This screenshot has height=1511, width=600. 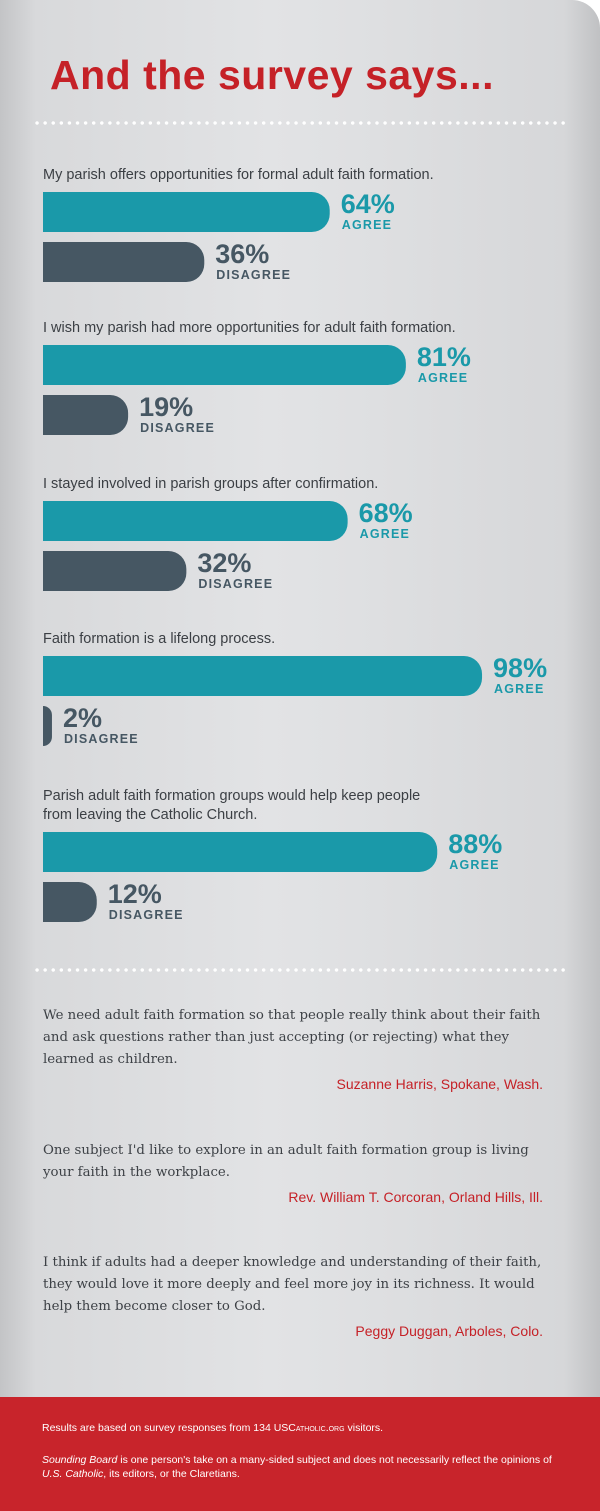 What do you see at coordinates (80, 1460) in the screenshot?
I see `sounding-board-name: Sounding Board` at bounding box center [80, 1460].